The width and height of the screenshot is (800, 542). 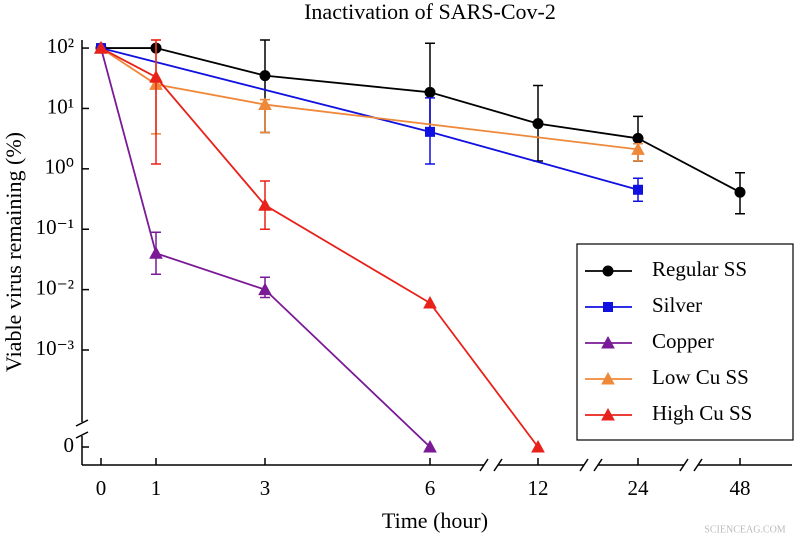 I want to click on legend-label: Copper, so click(x=683, y=341).